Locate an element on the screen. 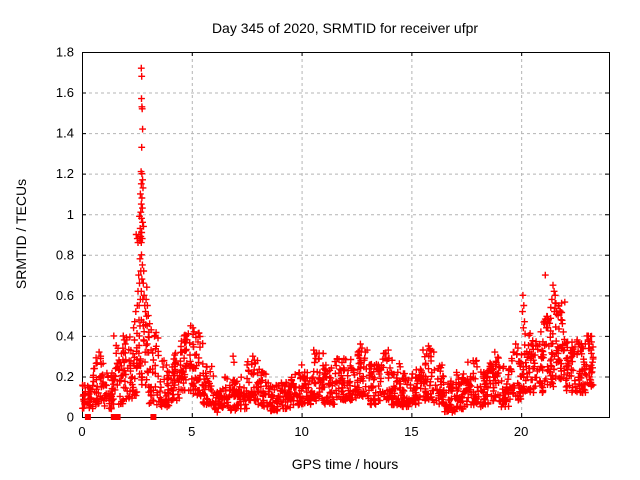 Image resolution: width=640 pixels, height=480 pixels. x-tick-label-0: 0 is located at coordinates (81, 431).